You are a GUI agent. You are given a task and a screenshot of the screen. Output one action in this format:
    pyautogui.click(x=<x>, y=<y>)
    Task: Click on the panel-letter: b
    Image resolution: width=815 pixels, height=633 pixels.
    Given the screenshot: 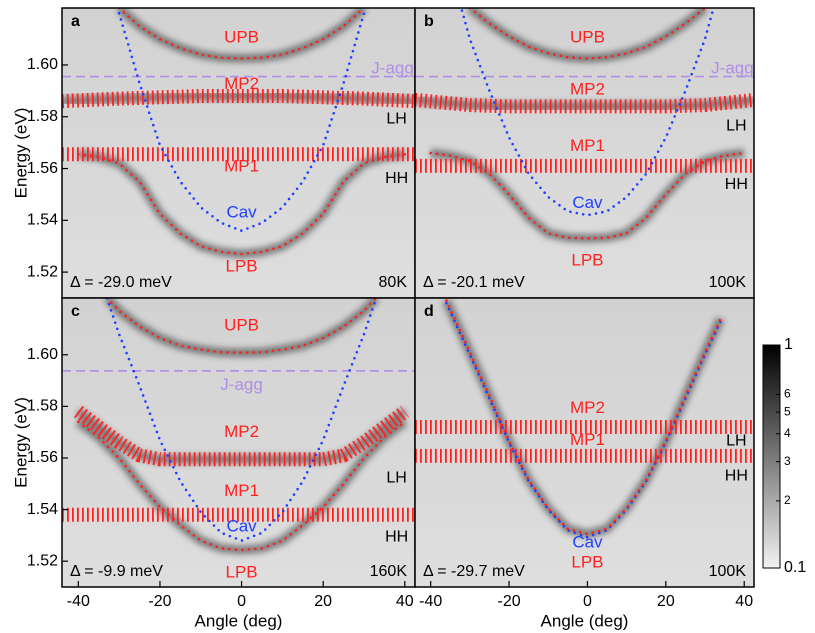 What is the action you would take?
    pyautogui.click(x=429, y=21)
    